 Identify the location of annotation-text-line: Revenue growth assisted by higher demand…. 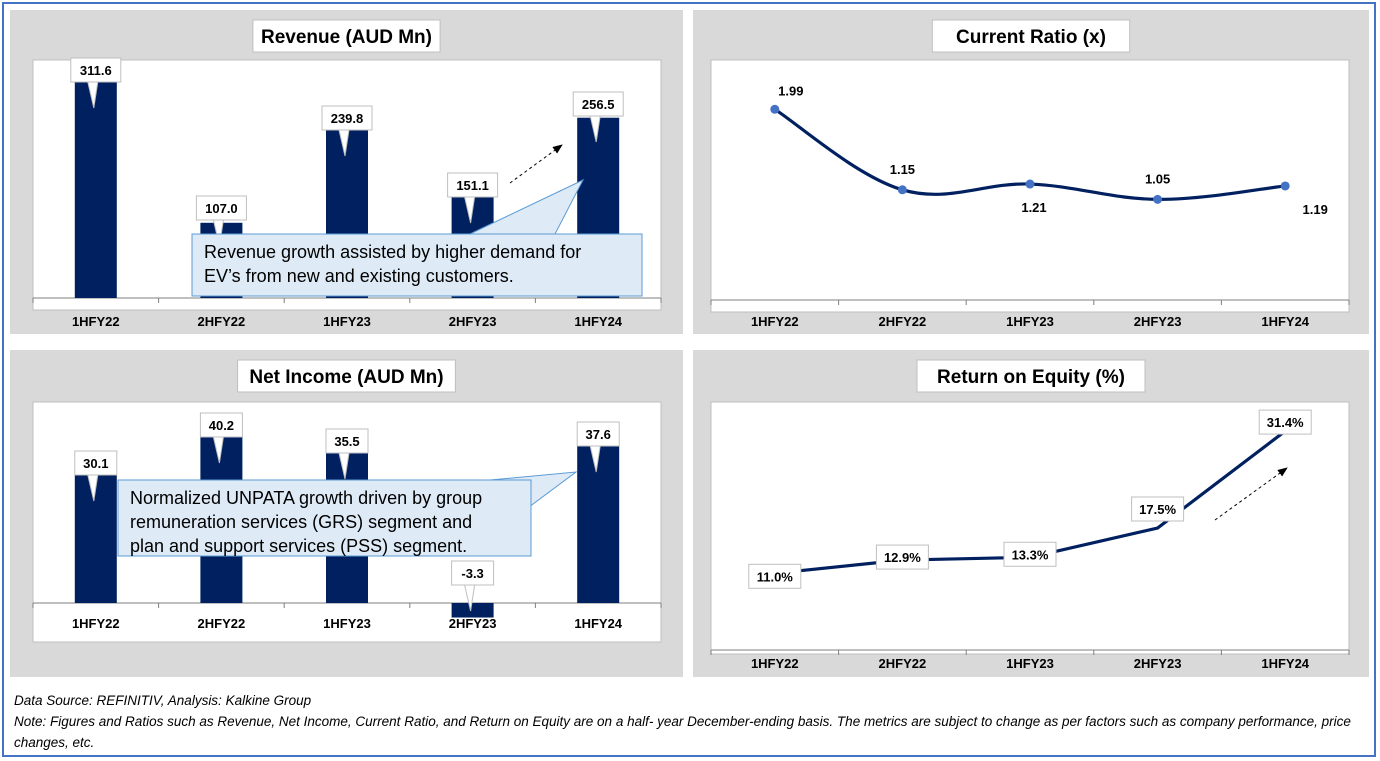
(392, 252).